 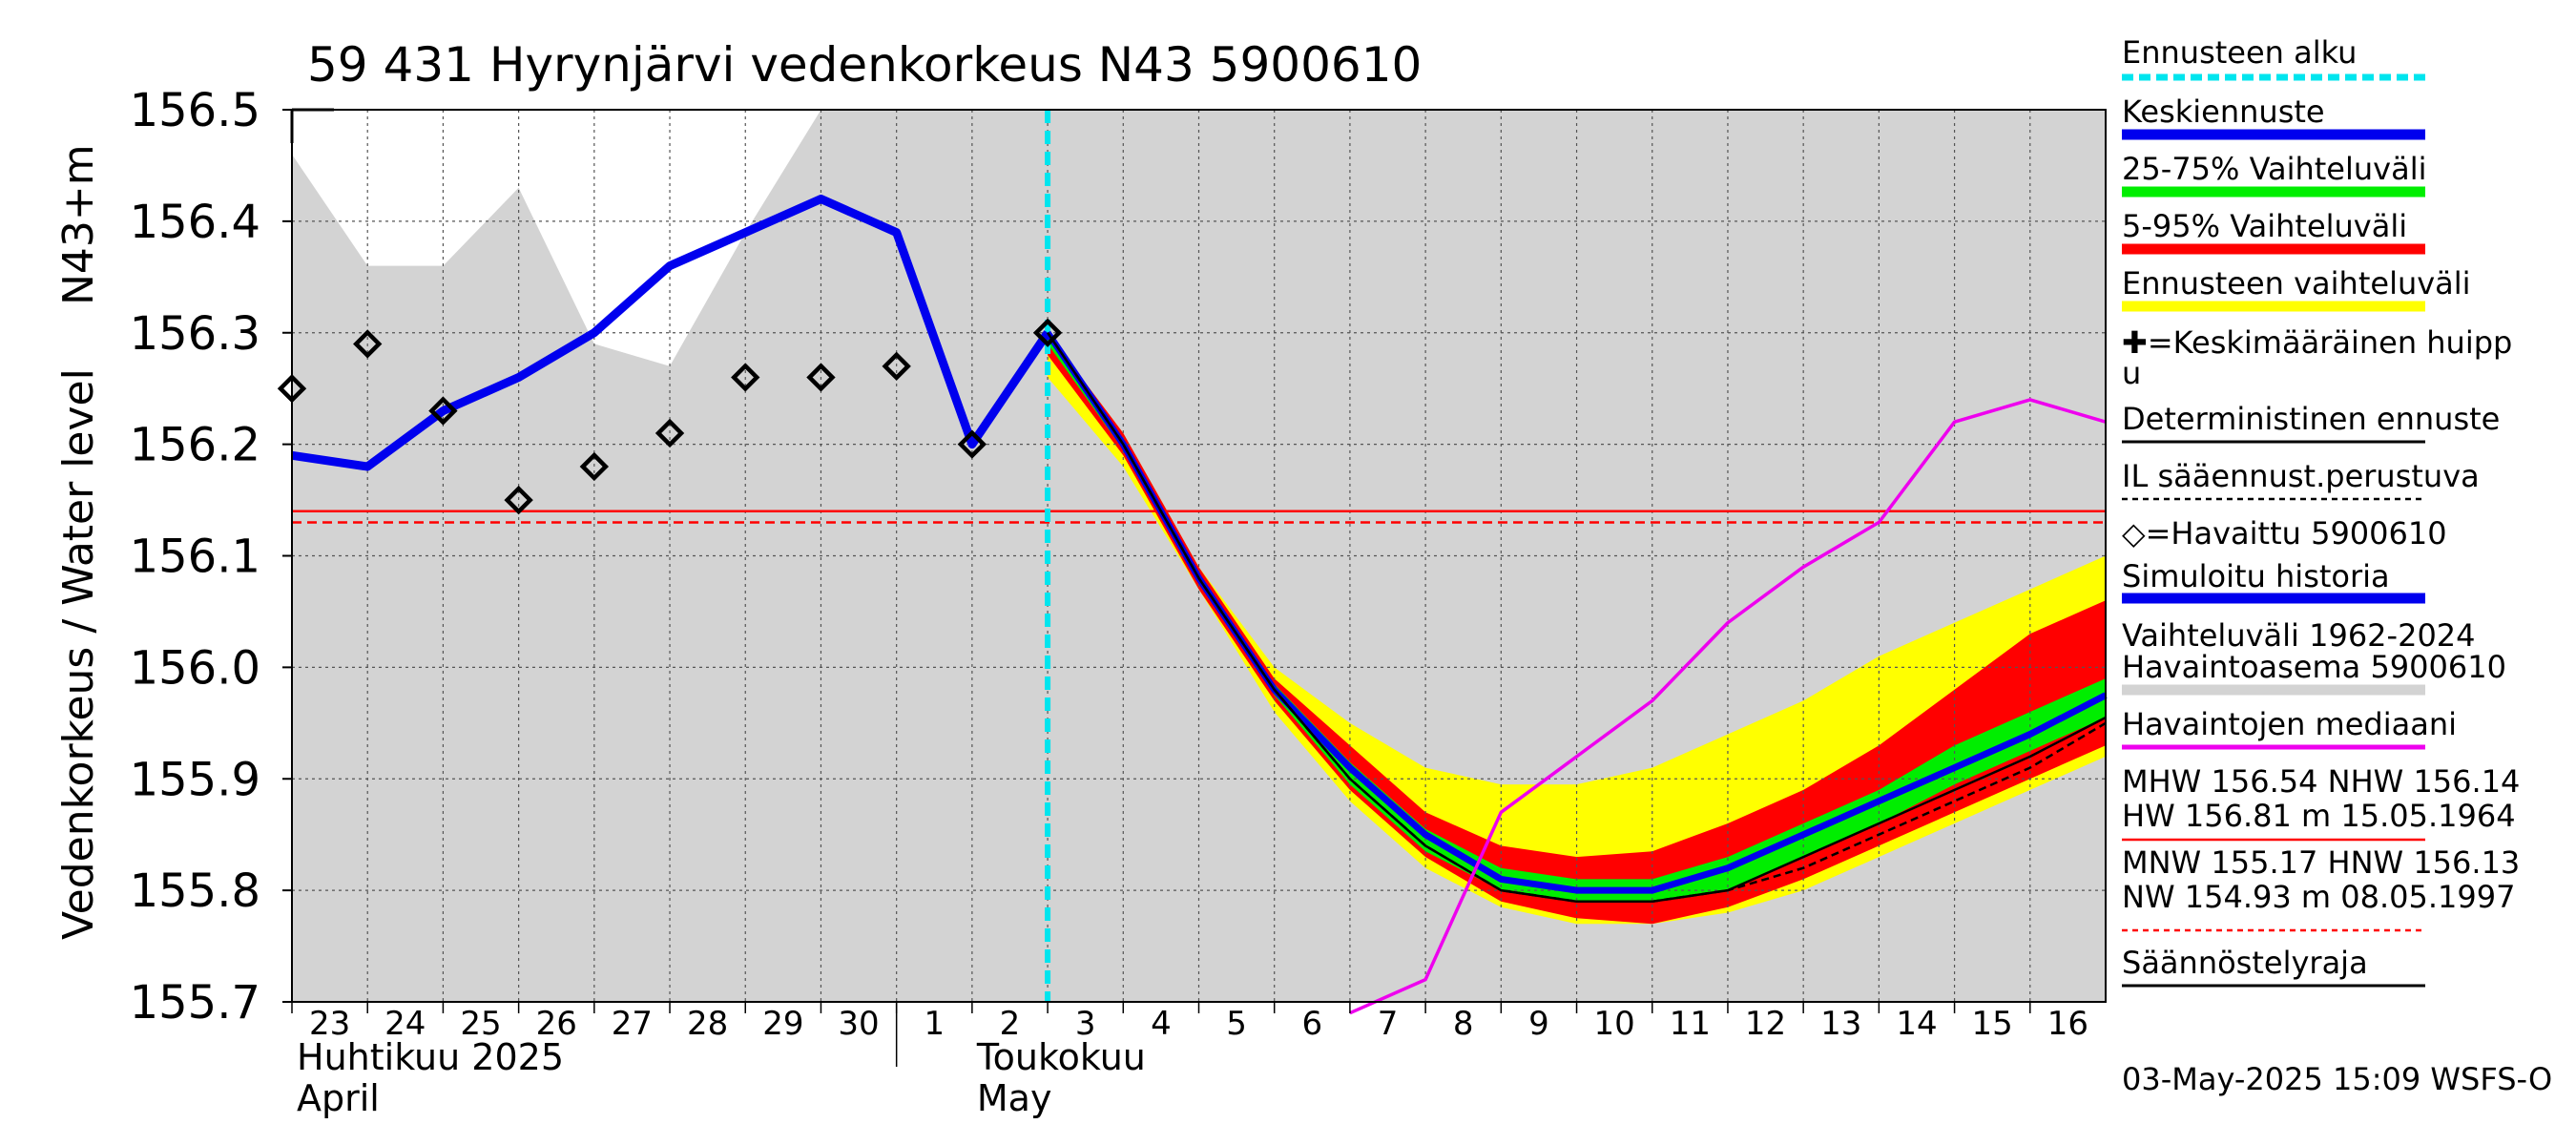 I want to click on x-day-label: 12, so click(x=1765, y=1024).